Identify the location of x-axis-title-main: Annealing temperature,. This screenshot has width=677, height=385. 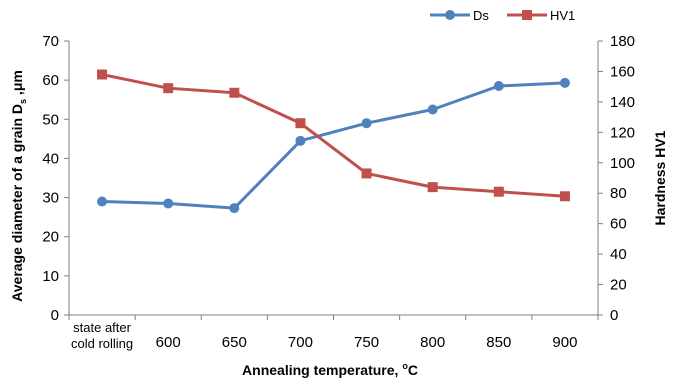
(322, 370).